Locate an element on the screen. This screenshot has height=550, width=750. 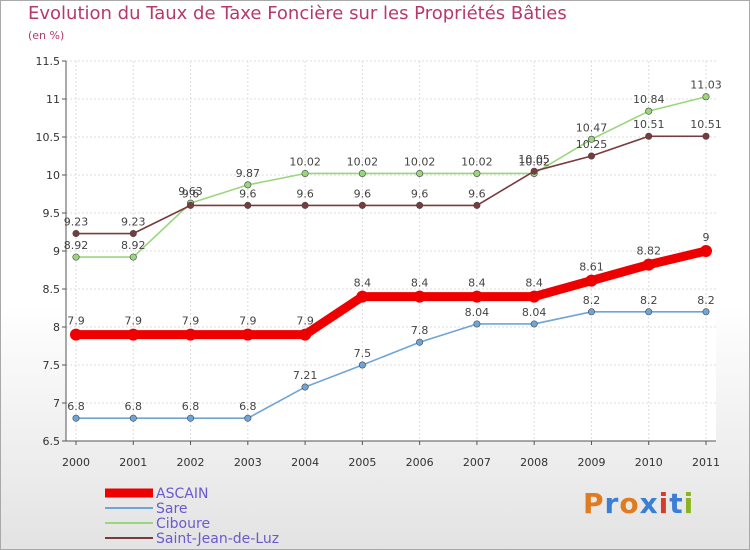
data-label-sare: 7.21 is located at coordinates (305, 375).